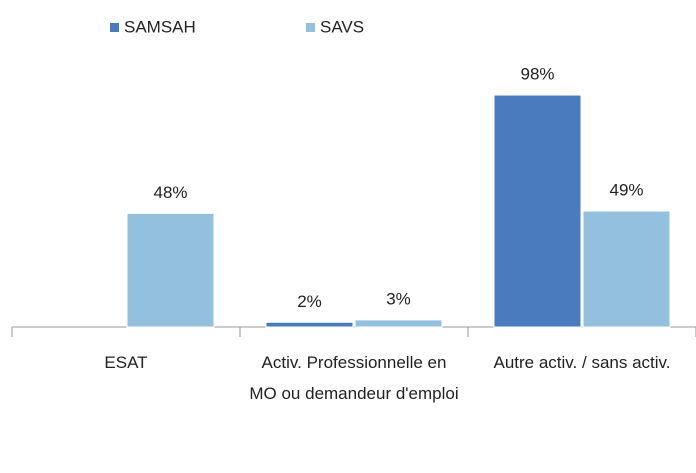  What do you see at coordinates (309, 301) in the screenshot?
I see `data-label: 2%` at bounding box center [309, 301].